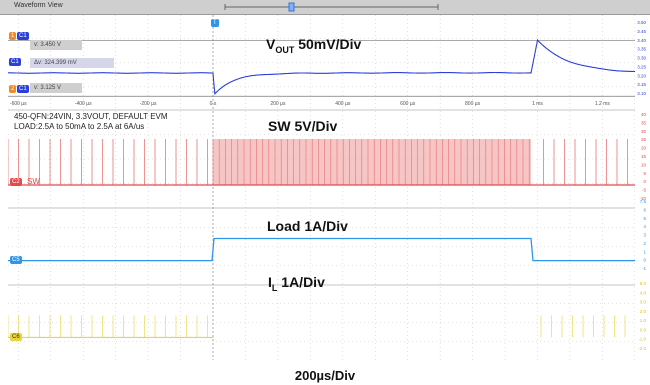 This screenshot has height=385, width=650. What do you see at coordinates (644, 190) in the screenshot?
I see `sw-scale-tick: -5` at bounding box center [644, 190].